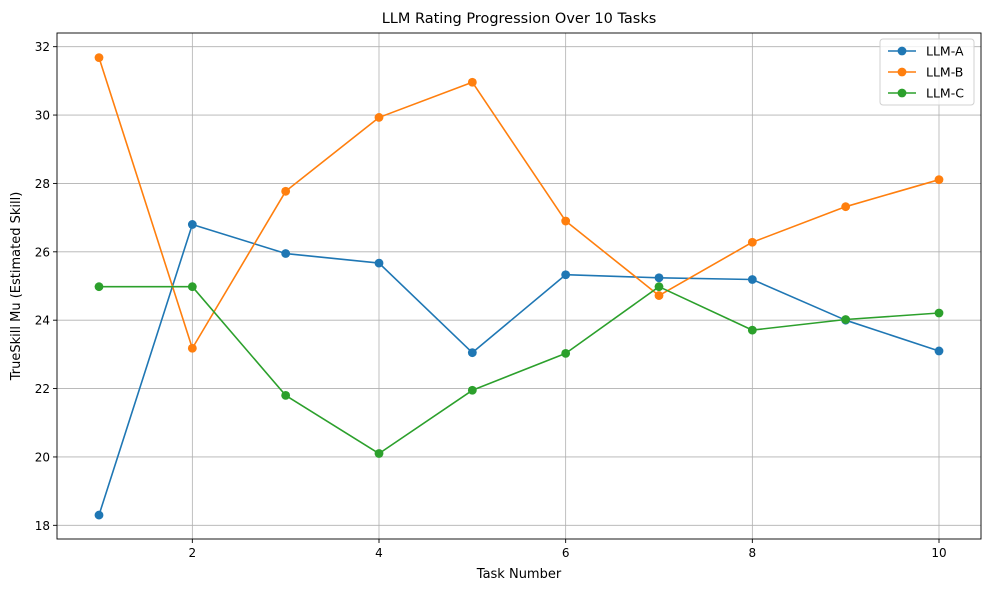  Describe the element at coordinates (16, 287) in the screenshot. I see `y-axis-label: TrueSkill Mu (Estimated Skill)` at that location.